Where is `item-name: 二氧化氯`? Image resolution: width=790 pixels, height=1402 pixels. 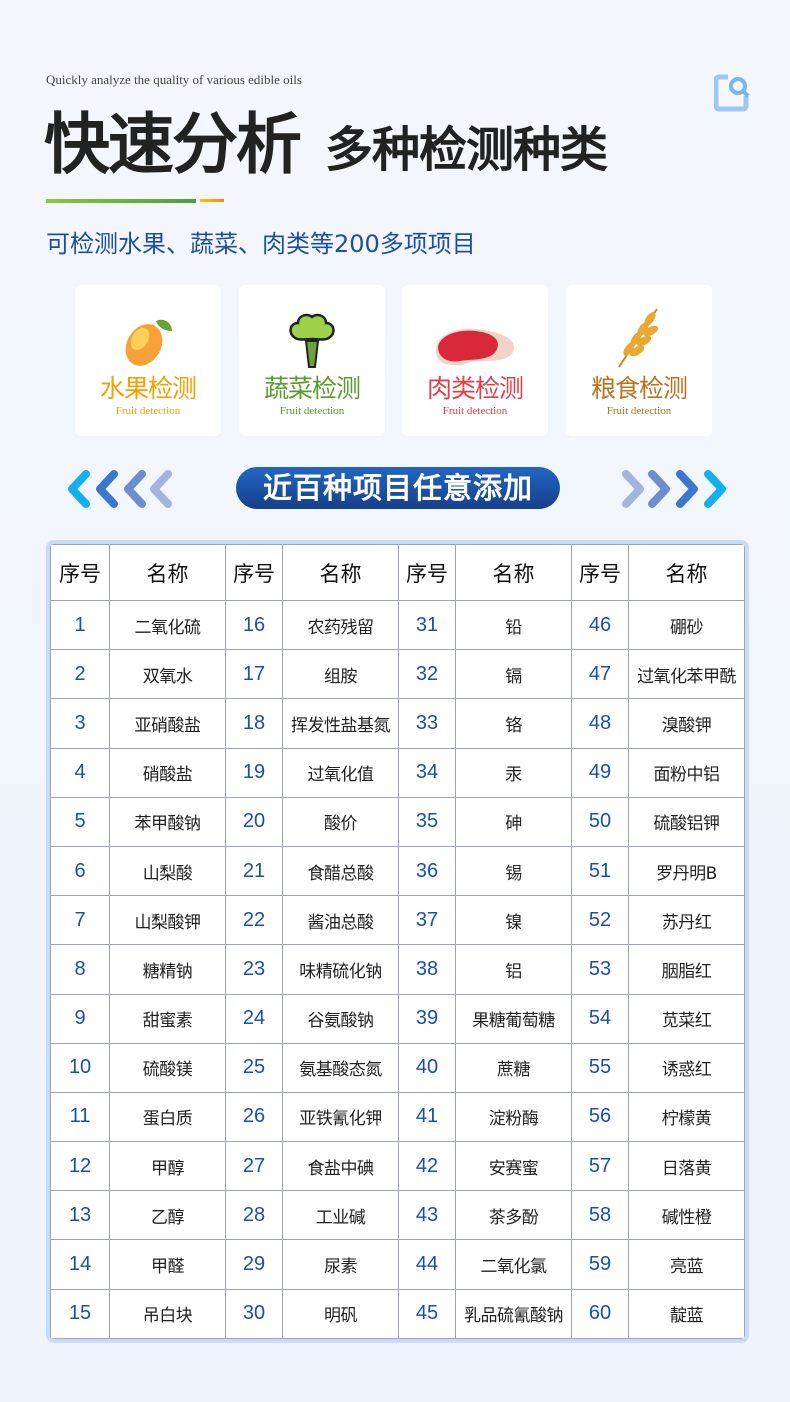 item-name: 二氧化氯 is located at coordinates (513, 1264).